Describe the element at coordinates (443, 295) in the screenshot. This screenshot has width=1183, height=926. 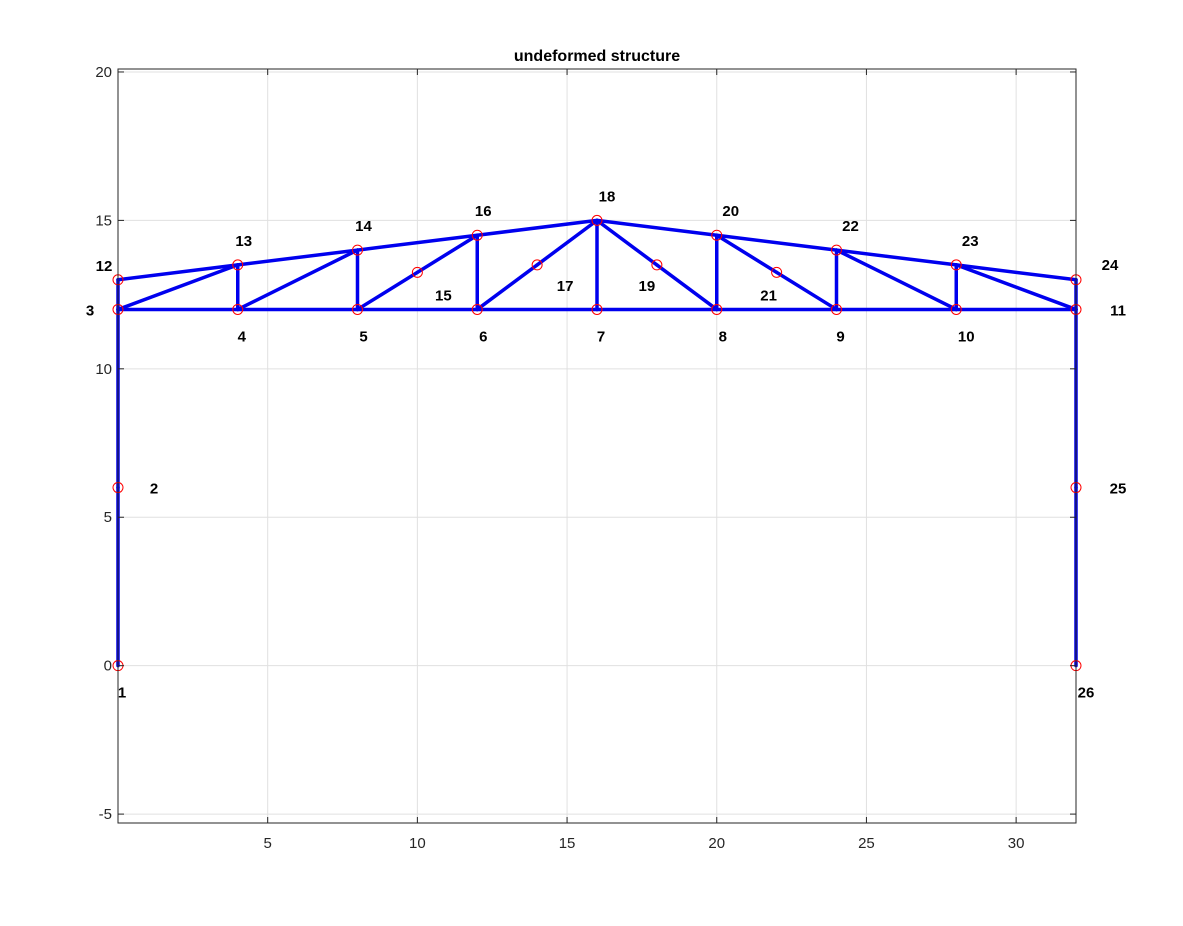
I see `node-label-15: 15` at that location.